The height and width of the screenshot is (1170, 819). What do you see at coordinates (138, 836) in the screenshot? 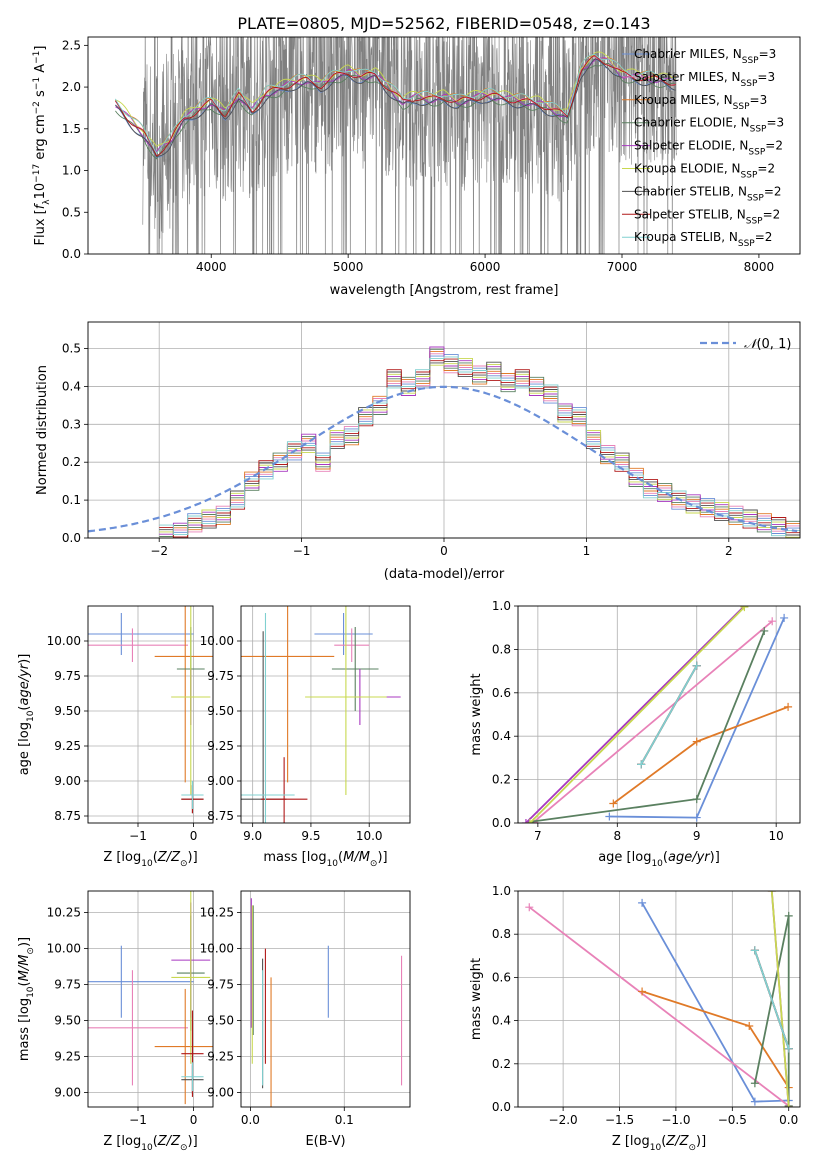
I see `x-tick-label: −1` at bounding box center [138, 836].